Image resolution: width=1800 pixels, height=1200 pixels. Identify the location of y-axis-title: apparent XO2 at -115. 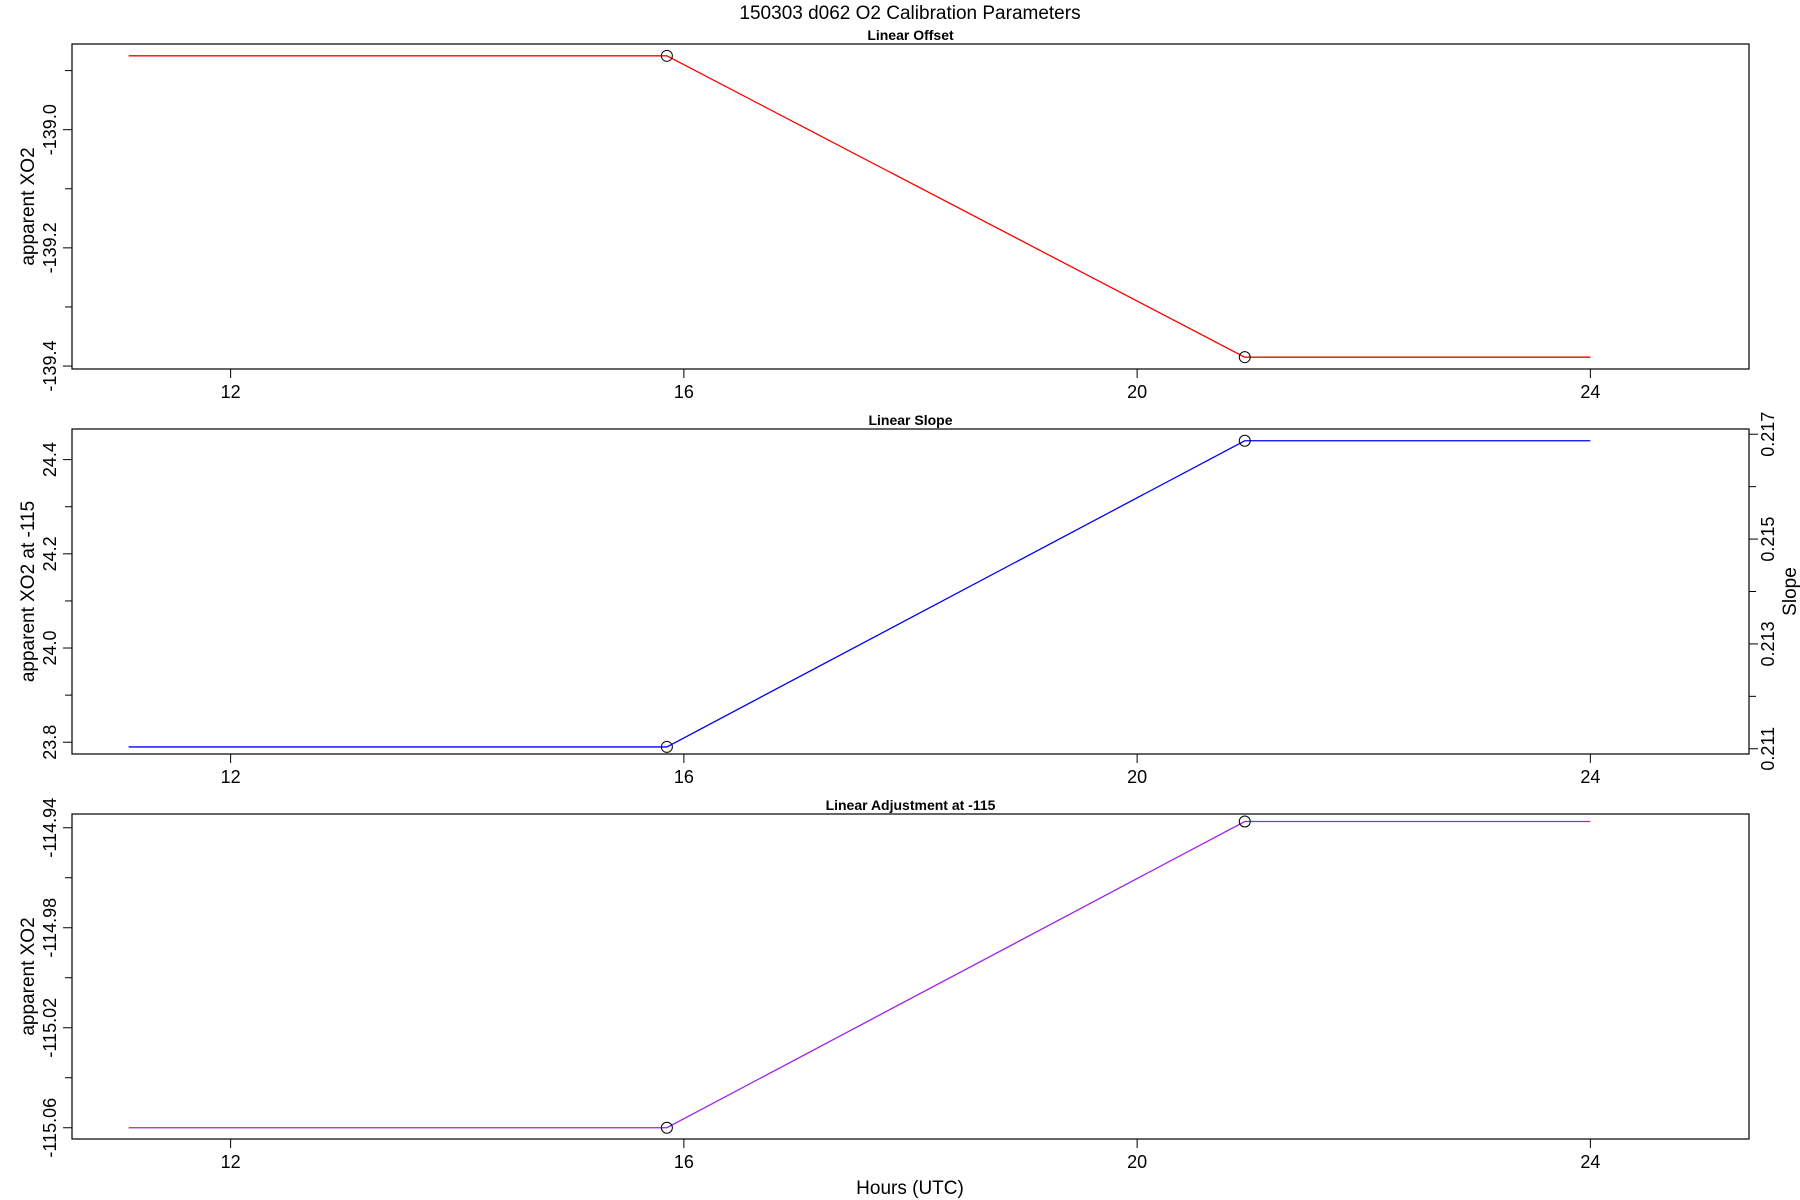
(28, 591).